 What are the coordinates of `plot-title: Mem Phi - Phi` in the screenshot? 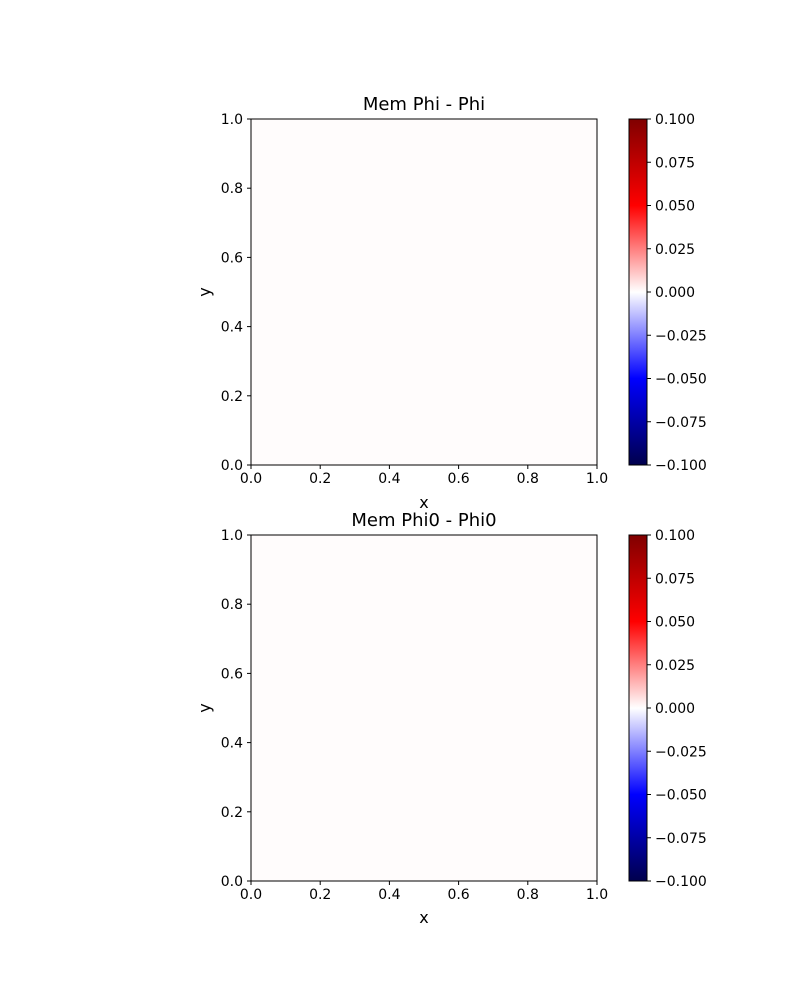 It's located at (424, 104).